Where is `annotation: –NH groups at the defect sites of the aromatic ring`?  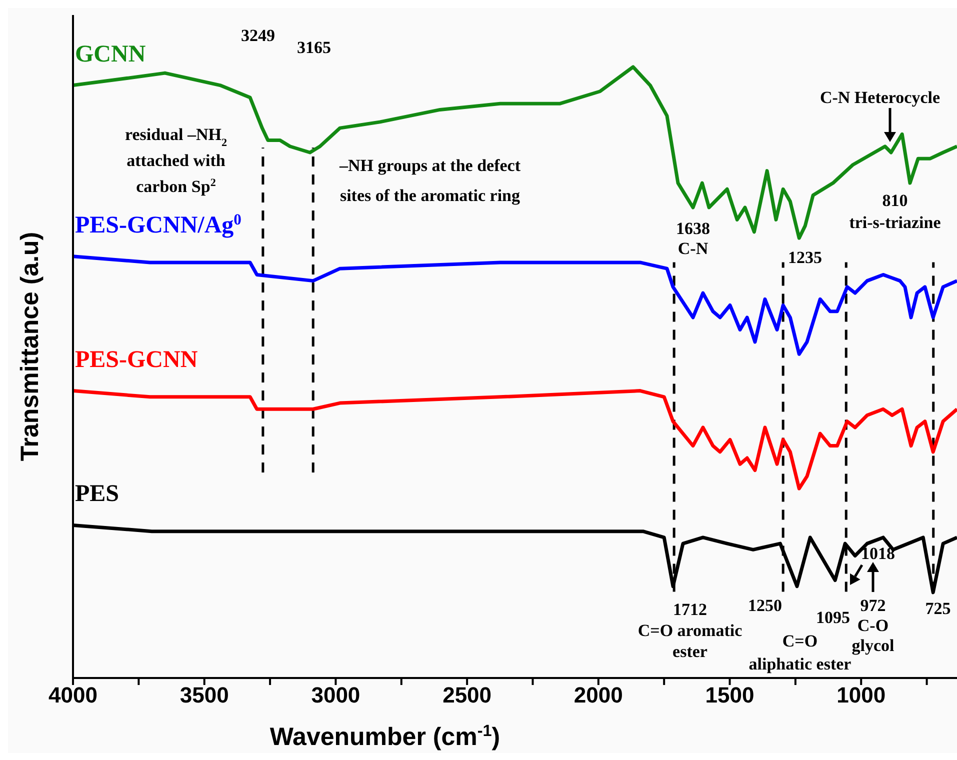 annotation: –NH groups at the defect sites of the aromatic ring is located at coordinates (429, 180).